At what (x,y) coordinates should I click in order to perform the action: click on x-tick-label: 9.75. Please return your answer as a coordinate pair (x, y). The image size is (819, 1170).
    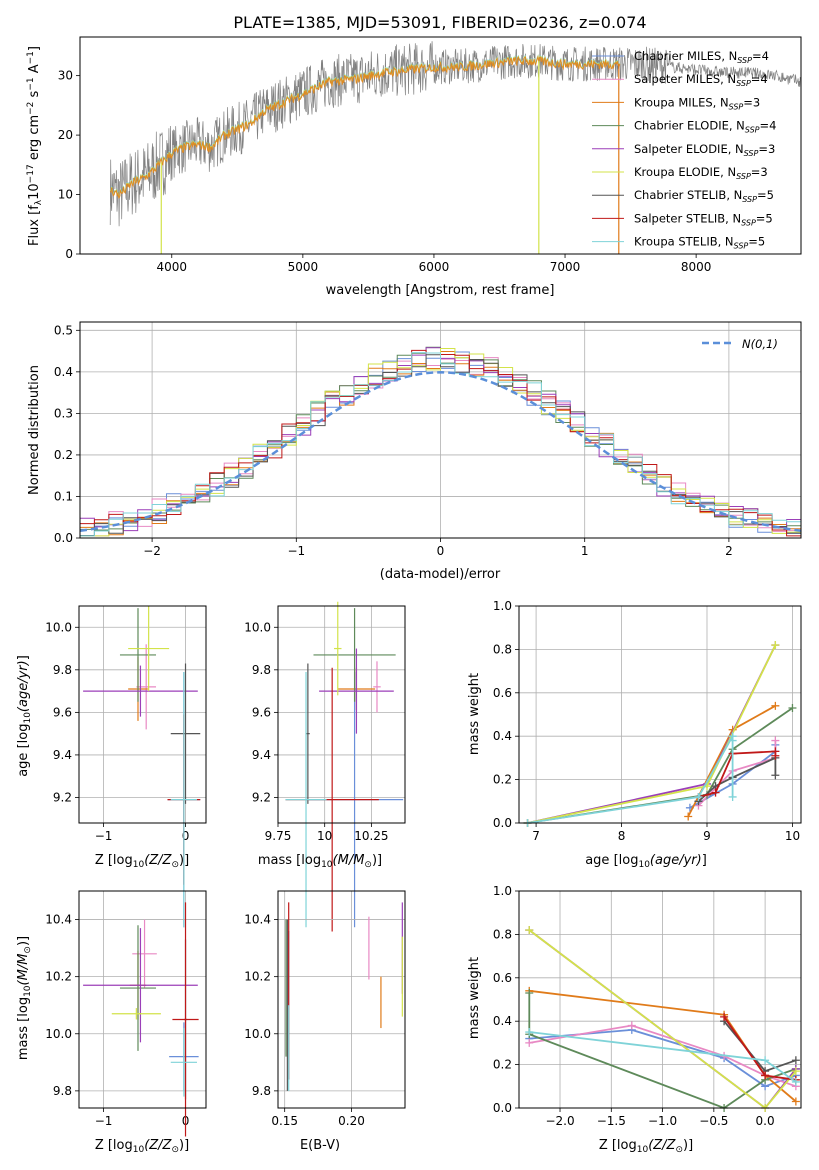
    Looking at the image, I should click on (278, 836).